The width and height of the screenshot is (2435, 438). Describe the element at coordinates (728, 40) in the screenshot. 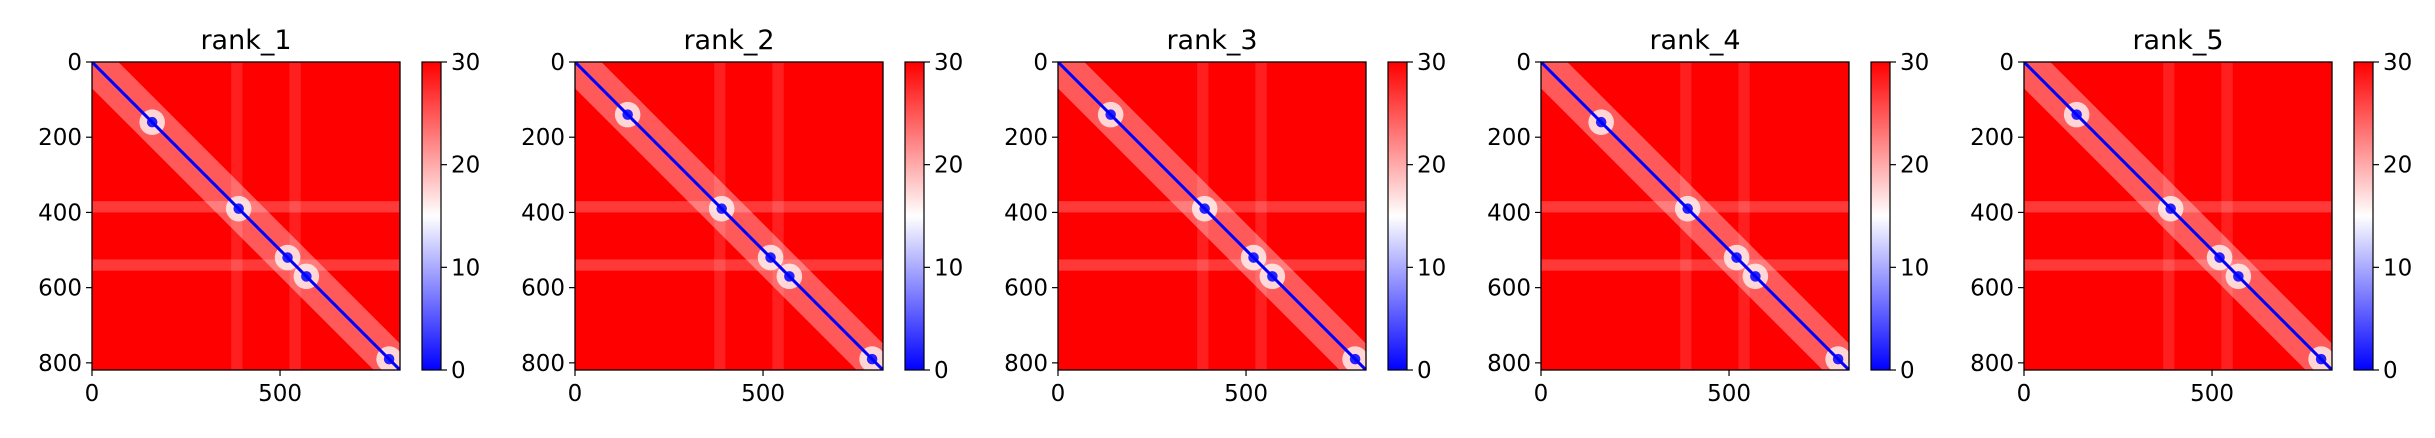

I see `panel-title: rank_2` at that location.